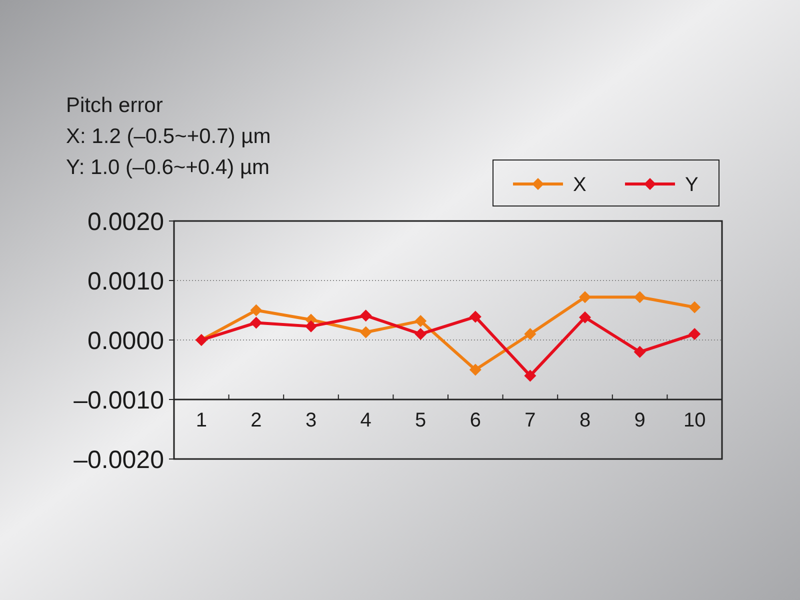  Describe the element at coordinates (691, 185) in the screenshot. I see `legend-label: Y` at that location.